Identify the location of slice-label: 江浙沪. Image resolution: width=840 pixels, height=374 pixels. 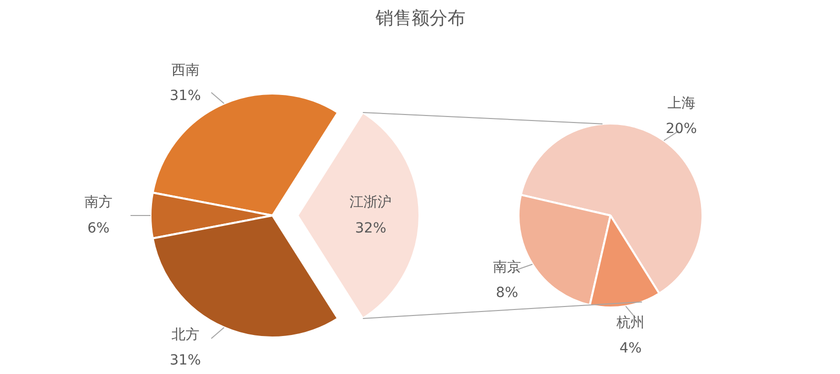
(371, 202).